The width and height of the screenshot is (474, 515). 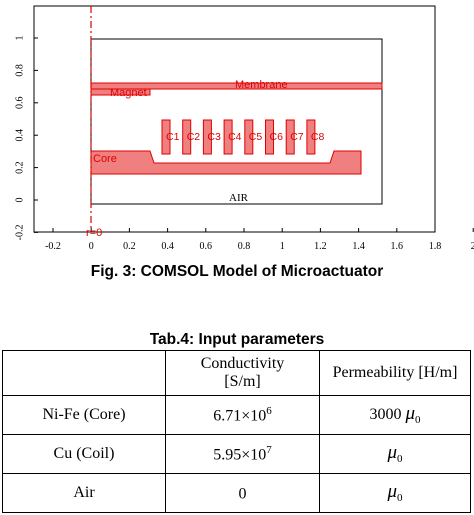 I want to click on table-row: Cu (Coil) 5.95×107 μ0, so click(x=236, y=454).